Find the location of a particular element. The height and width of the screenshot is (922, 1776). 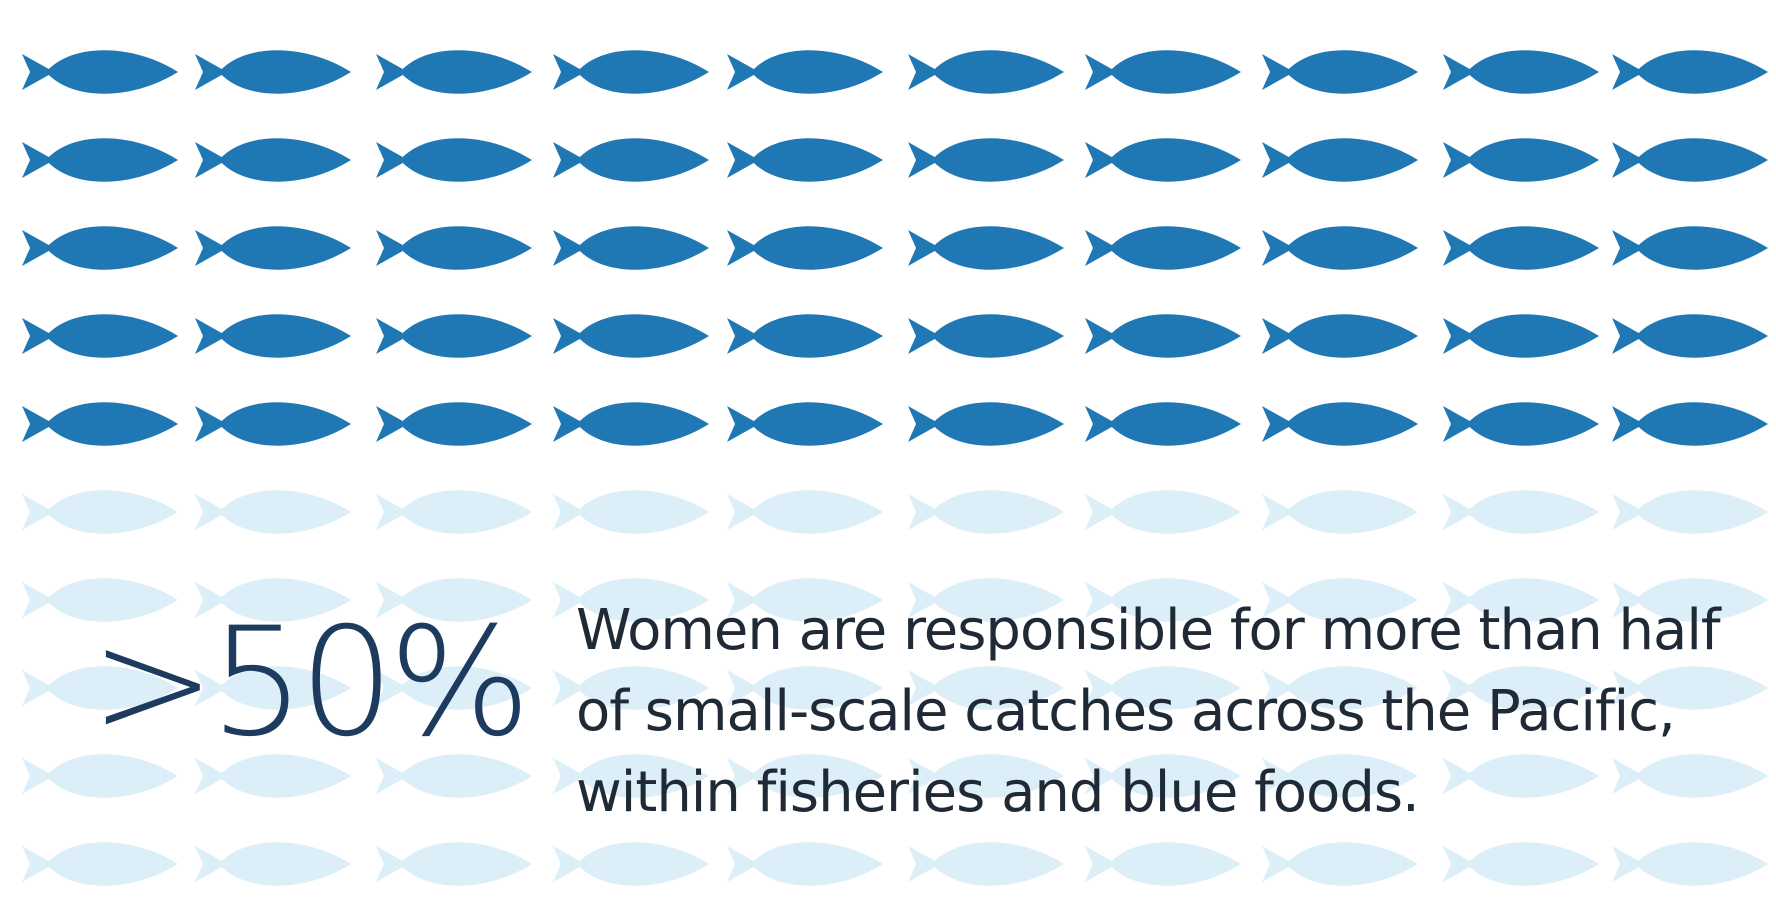

stat-value: >50% is located at coordinates (310, 683).